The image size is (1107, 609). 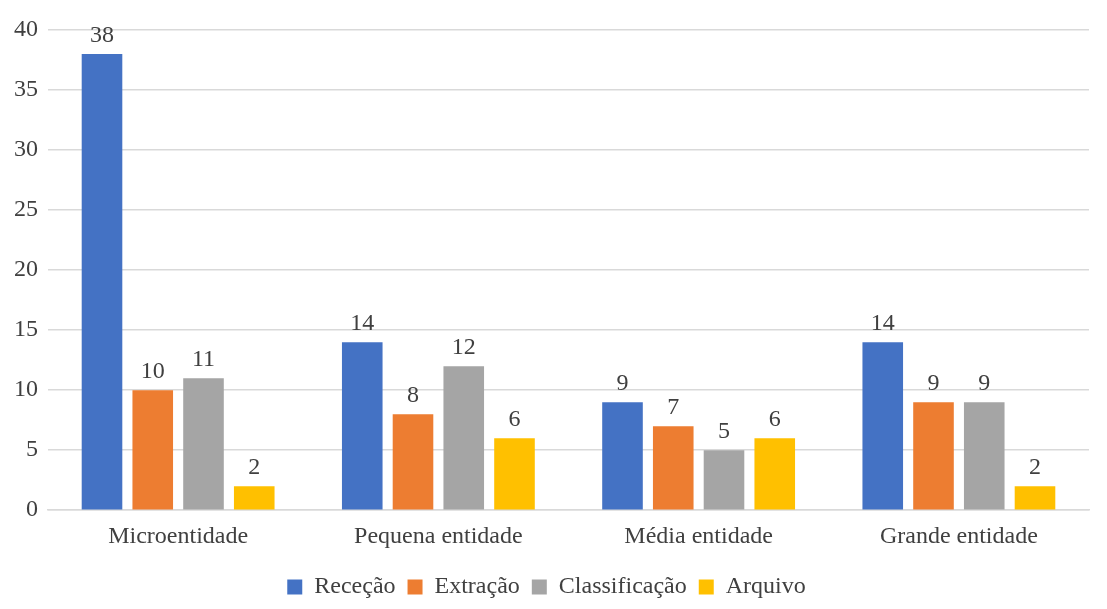 What do you see at coordinates (413, 394) in the screenshot?
I see `data-label: 8` at bounding box center [413, 394].